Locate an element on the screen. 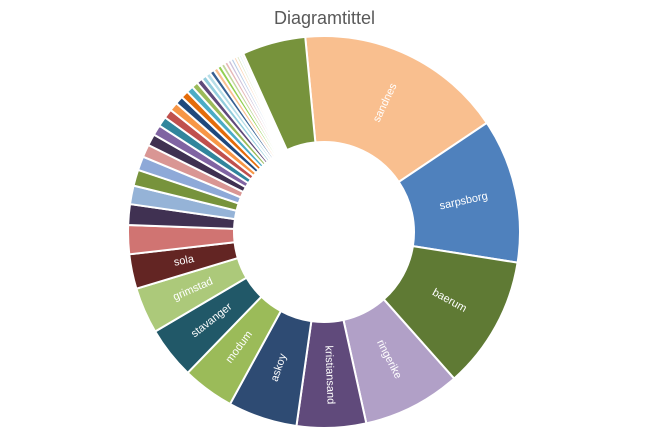 The image size is (649, 435). slice-label-kristiansand: kristiansand is located at coordinates (329, 374).